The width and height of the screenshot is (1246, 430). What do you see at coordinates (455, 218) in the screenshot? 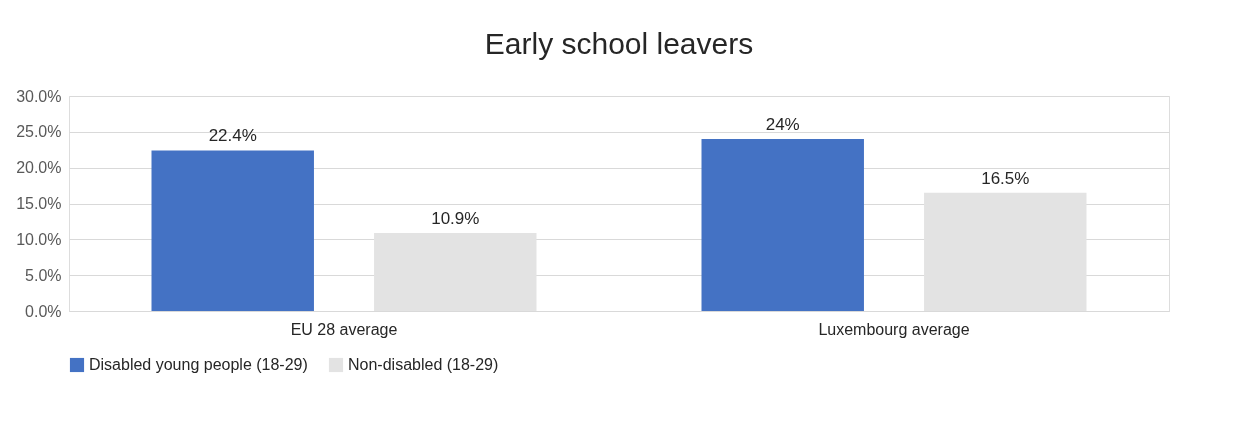
I see `data-label: 10.9%` at bounding box center [455, 218].